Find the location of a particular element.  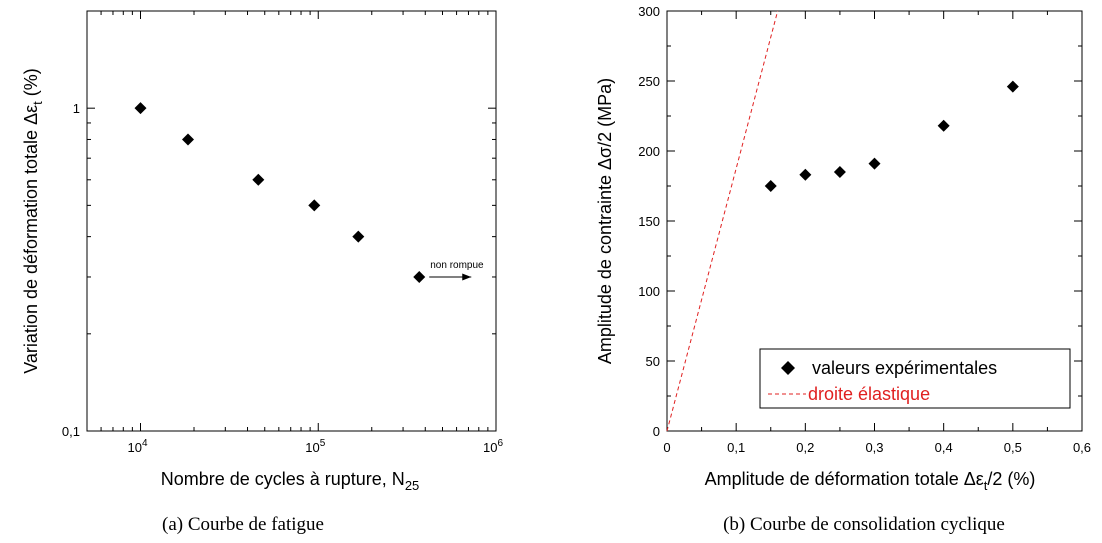

y-tick-label: 0,1 is located at coordinates (71, 431).